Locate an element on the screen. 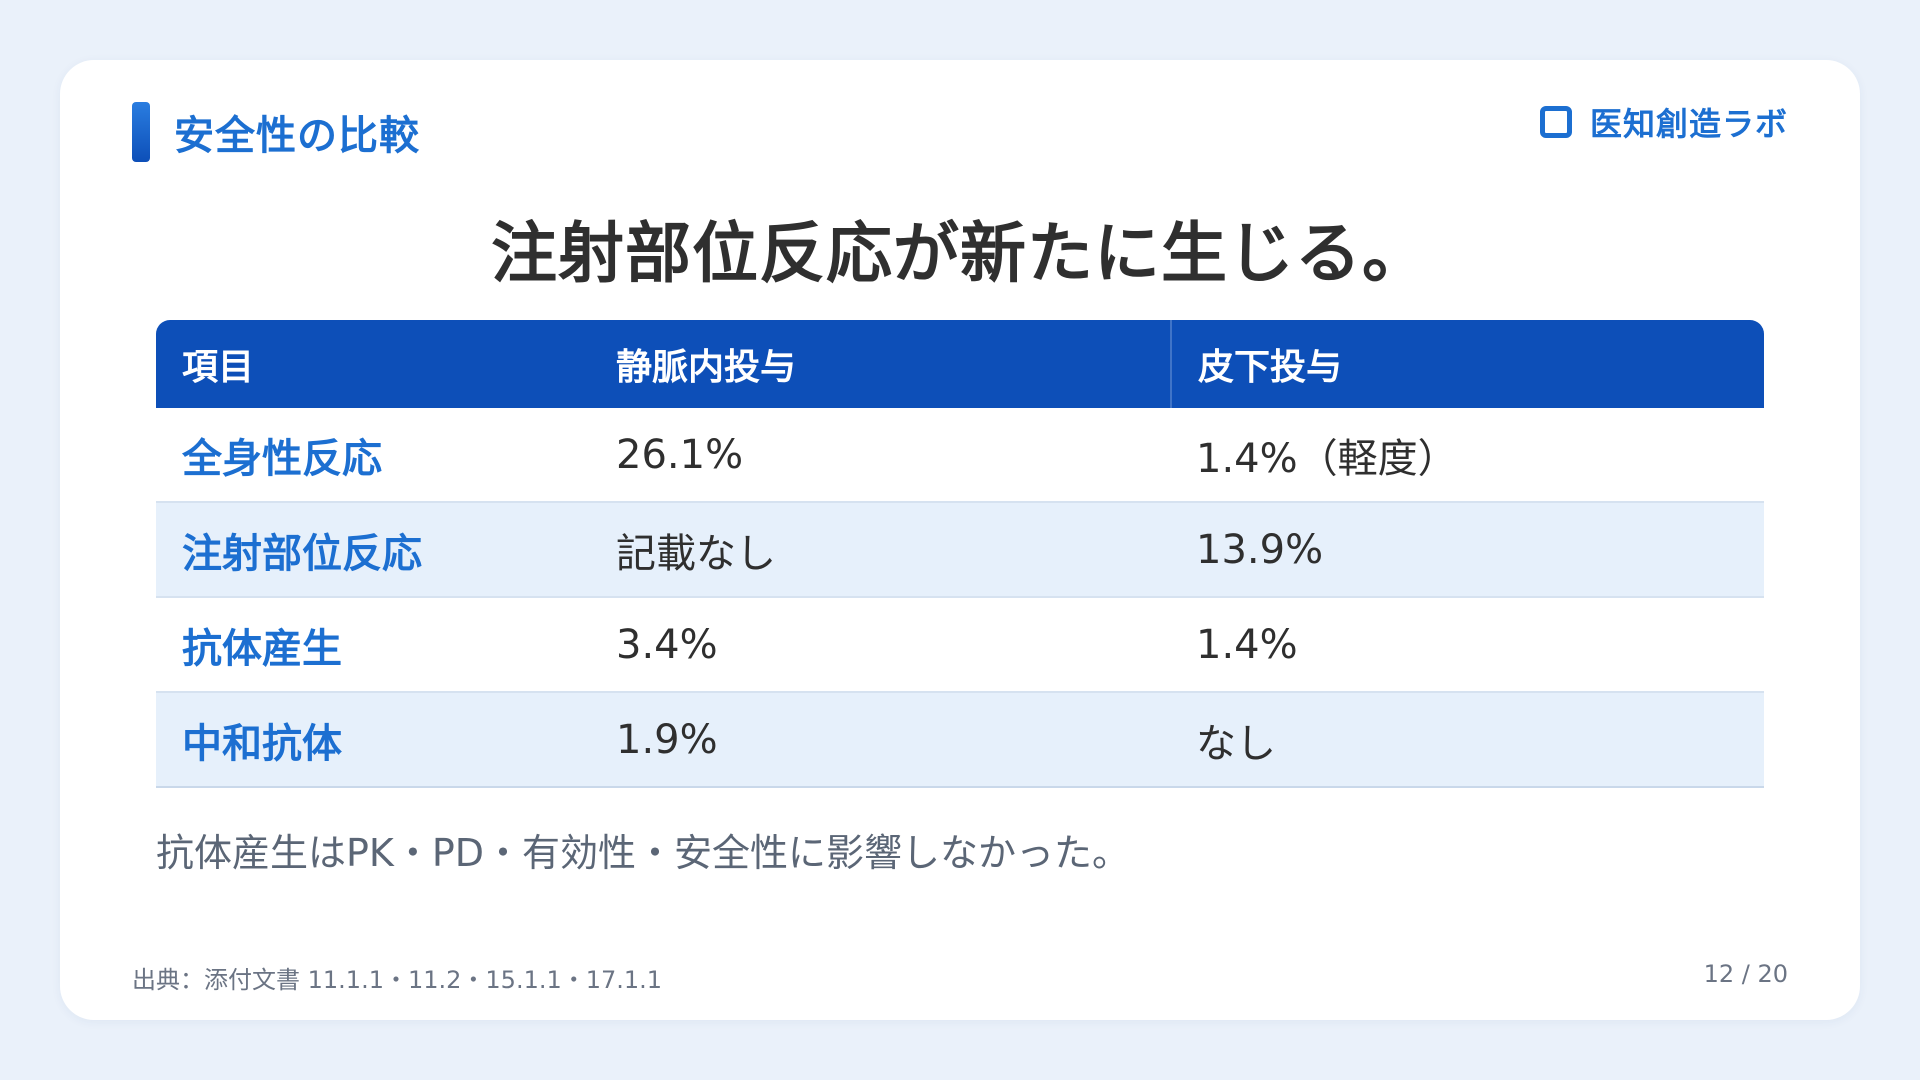 The width and height of the screenshot is (1920, 1080). column-header-sc: 皮下投与 is located at coordinates (1467, 364).